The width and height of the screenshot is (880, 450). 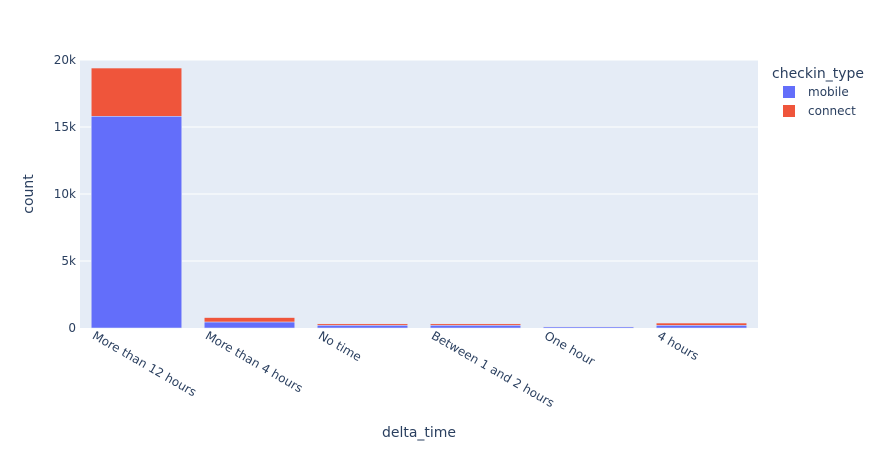 What do you see at coordinates (144, 363) in the screenshot?
I see `x-tick-label: More than 12 hours` at bounding box center [144, 363].